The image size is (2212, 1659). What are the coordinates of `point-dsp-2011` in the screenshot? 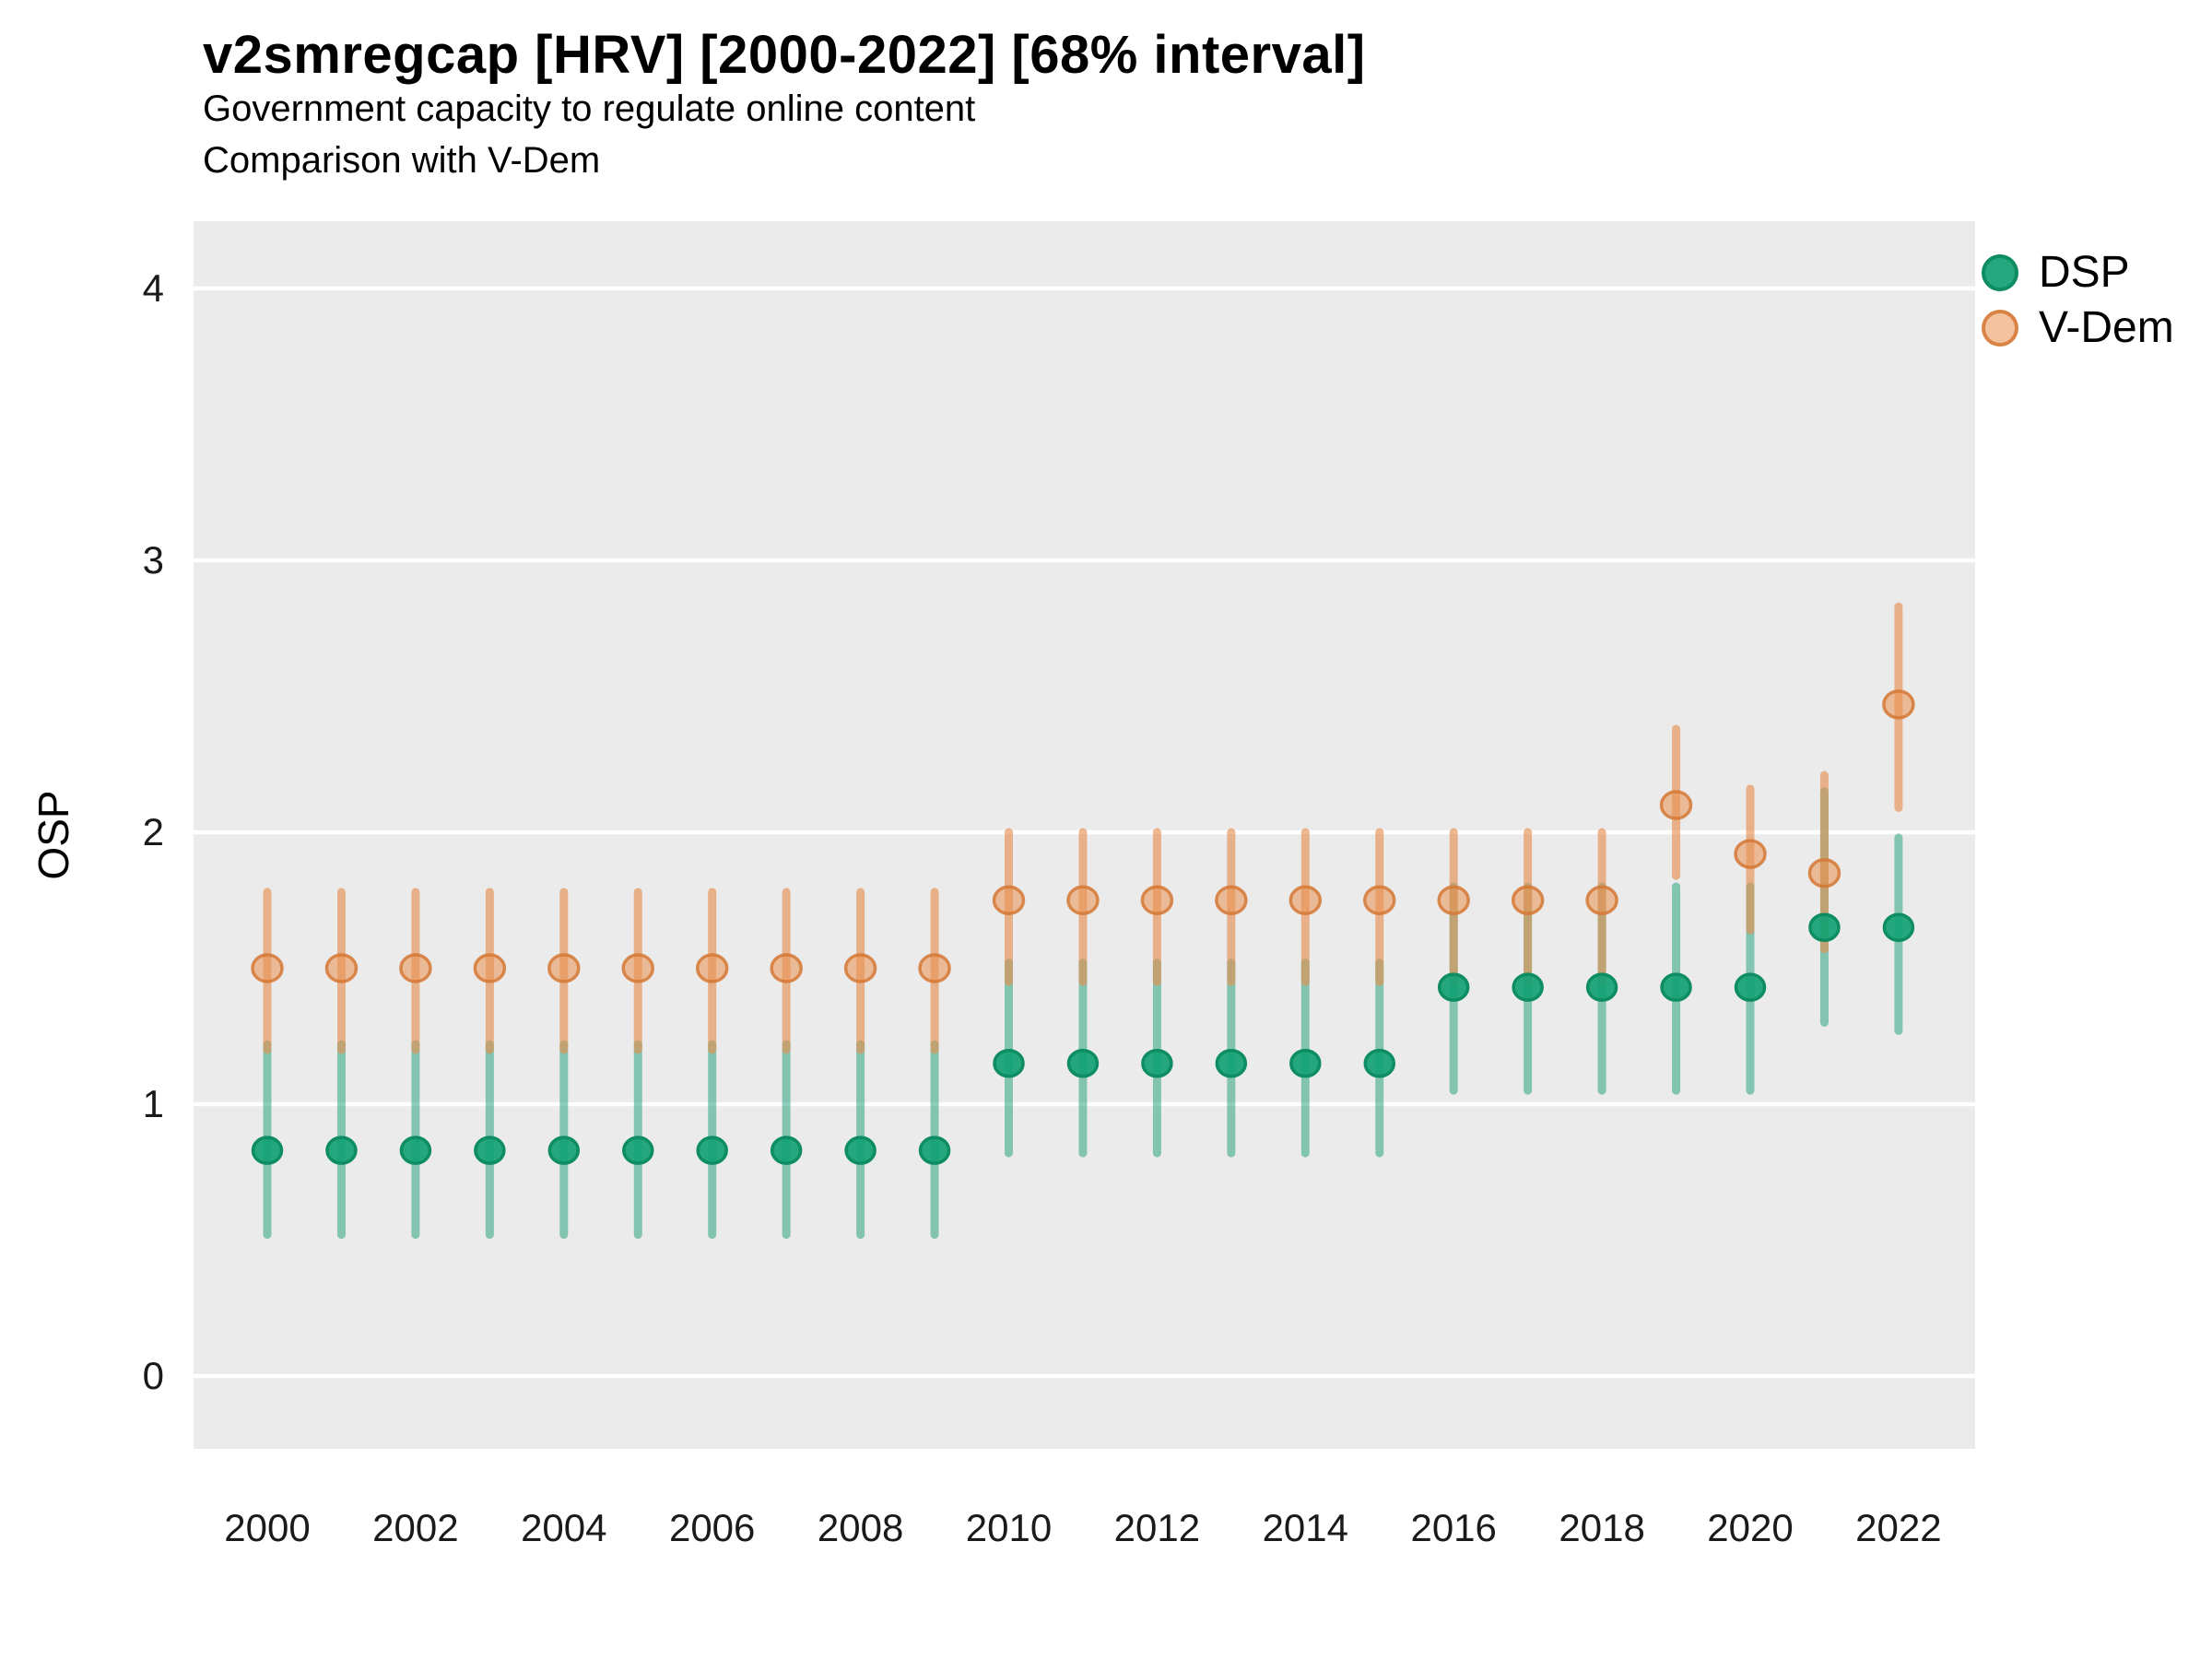 It's located at (1083, 1063).